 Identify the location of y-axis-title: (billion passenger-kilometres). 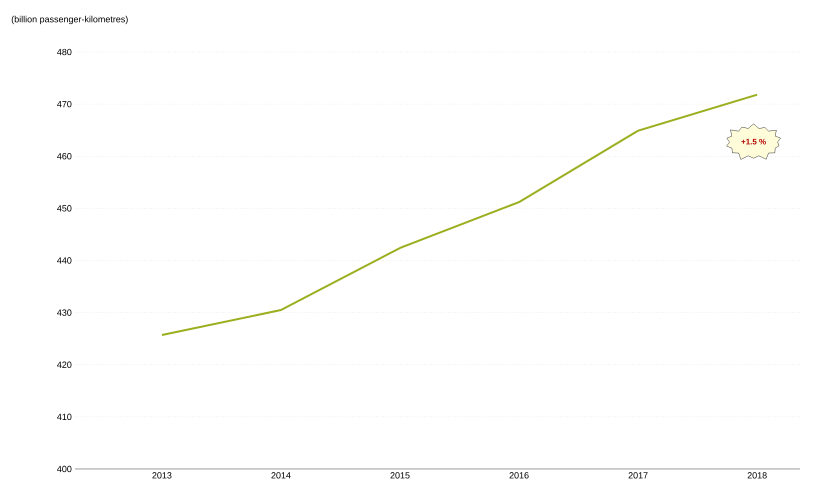
(70, 20).